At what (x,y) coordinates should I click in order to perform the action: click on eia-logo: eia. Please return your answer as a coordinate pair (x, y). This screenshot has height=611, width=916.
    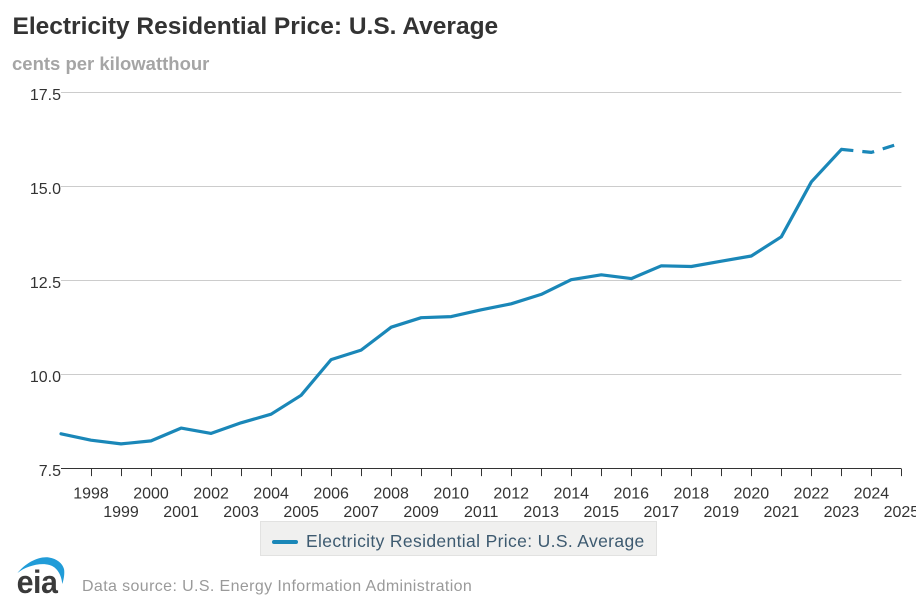
    Looking at the image, I should click on (41, 571).